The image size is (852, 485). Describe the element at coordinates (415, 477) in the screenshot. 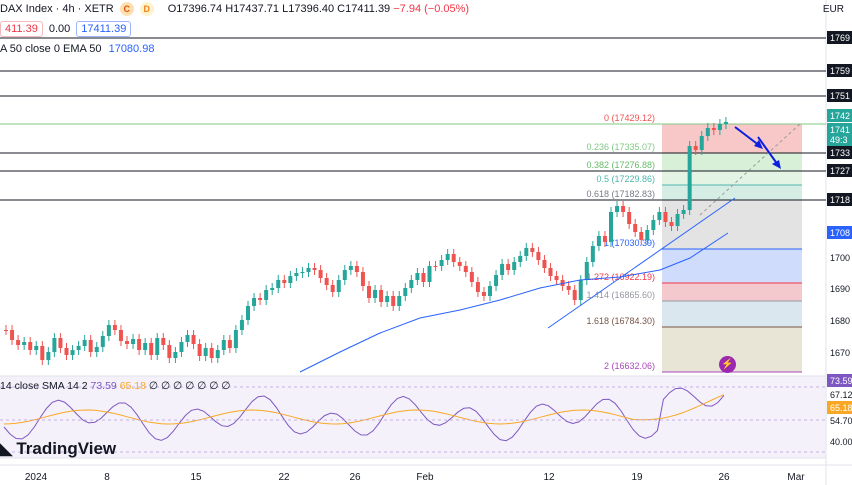

I see `time-axis: 2024 8 15 22 26 Feb 12 19 26 Mar` at that location.